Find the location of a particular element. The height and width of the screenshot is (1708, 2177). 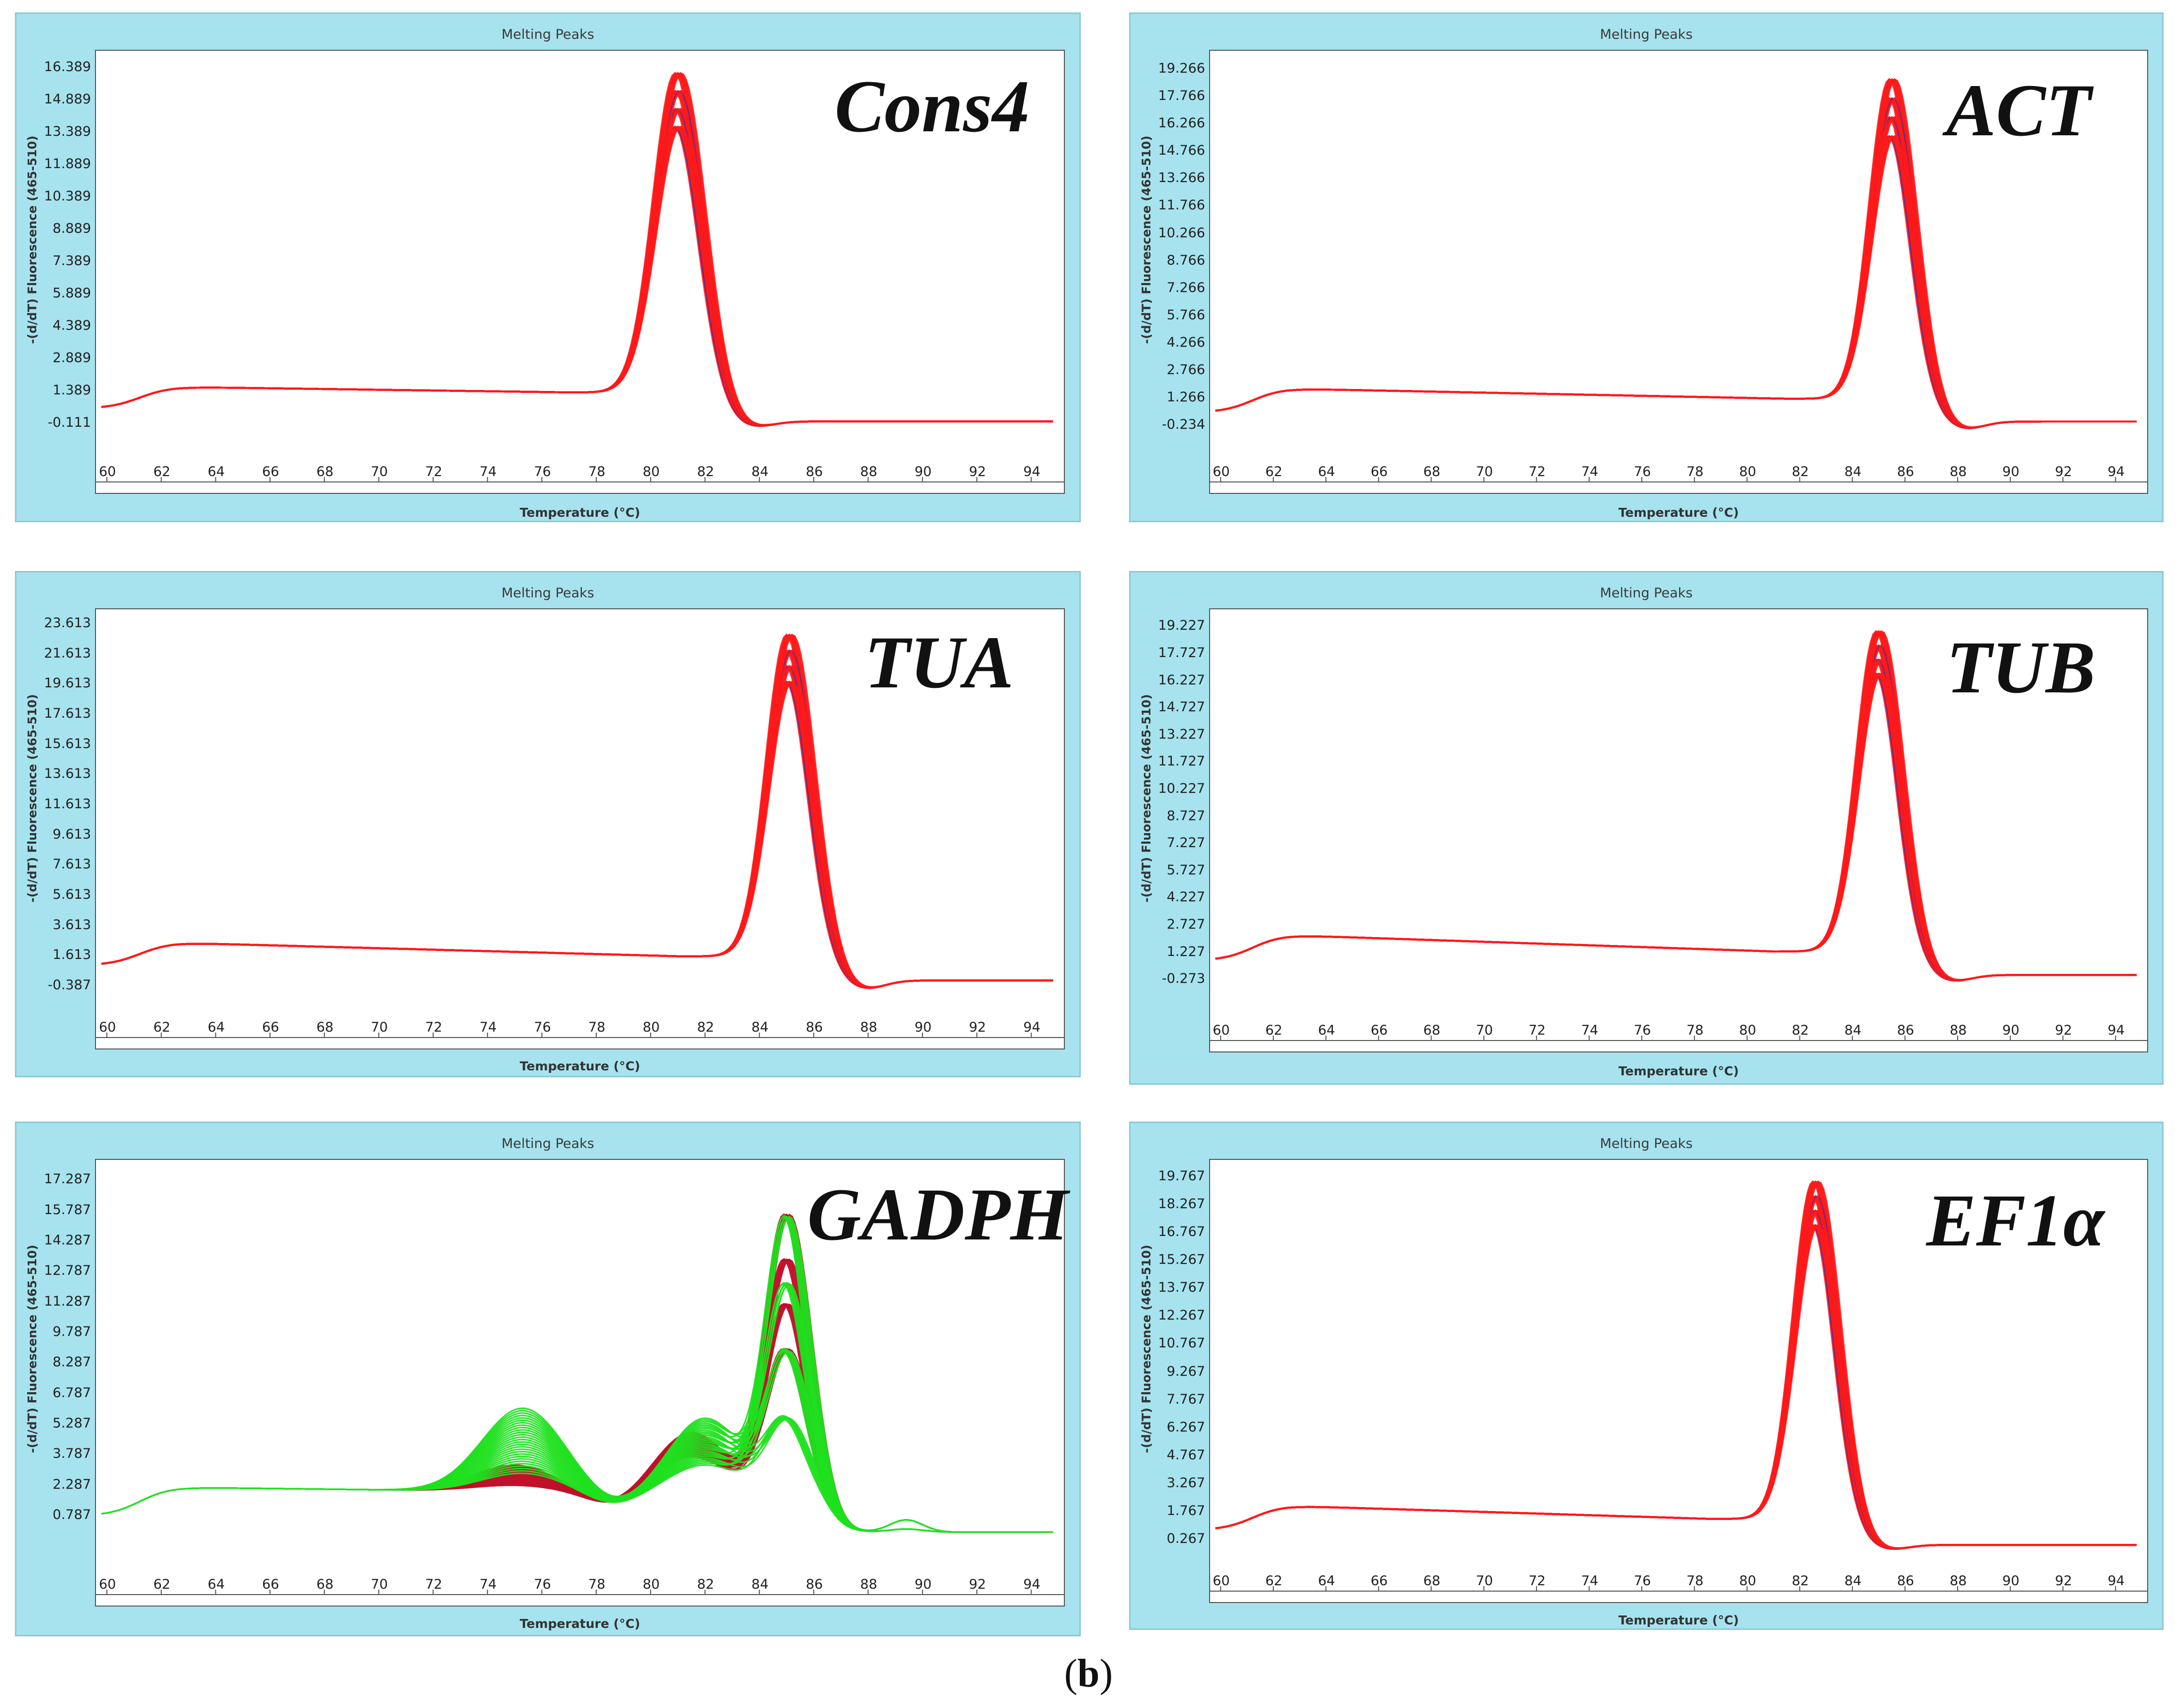

figure-caption: (b) is located at coordinates (1088, 1674).